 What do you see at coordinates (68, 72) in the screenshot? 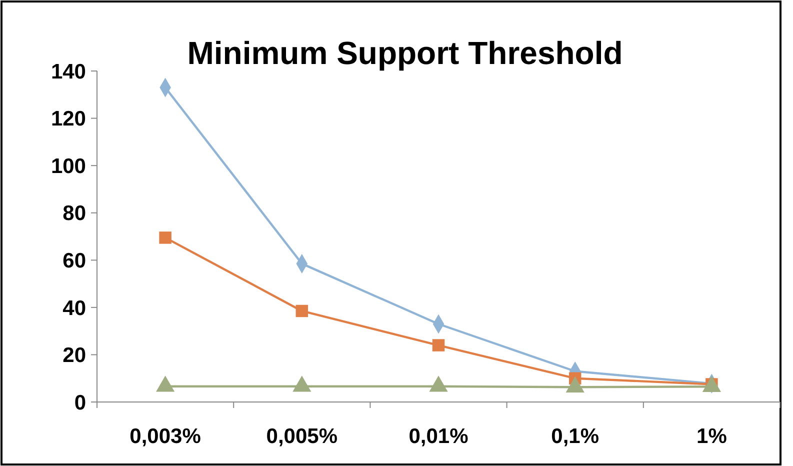
I see `y-tick-label: 140` at bounding box center [68, 72].